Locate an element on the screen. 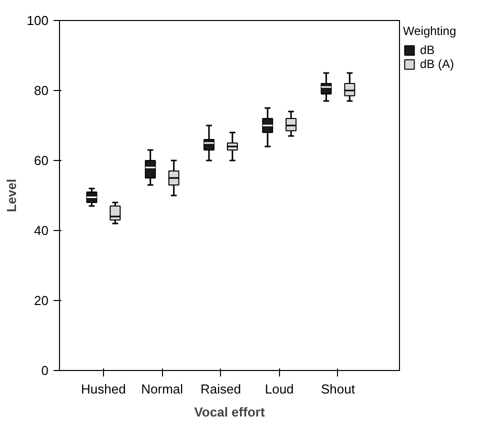 The width and height of the screenshot is (483, 441). y-tick-label: 0 is located at coordinates (45, 370).